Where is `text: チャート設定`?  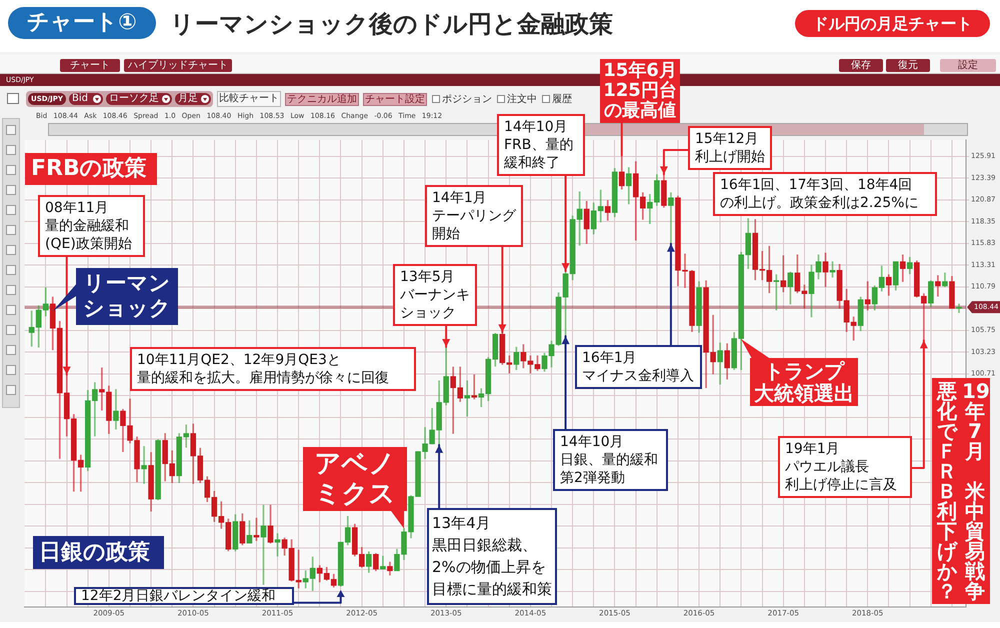
text: チャート設定 is located at coordinates (395, 99).